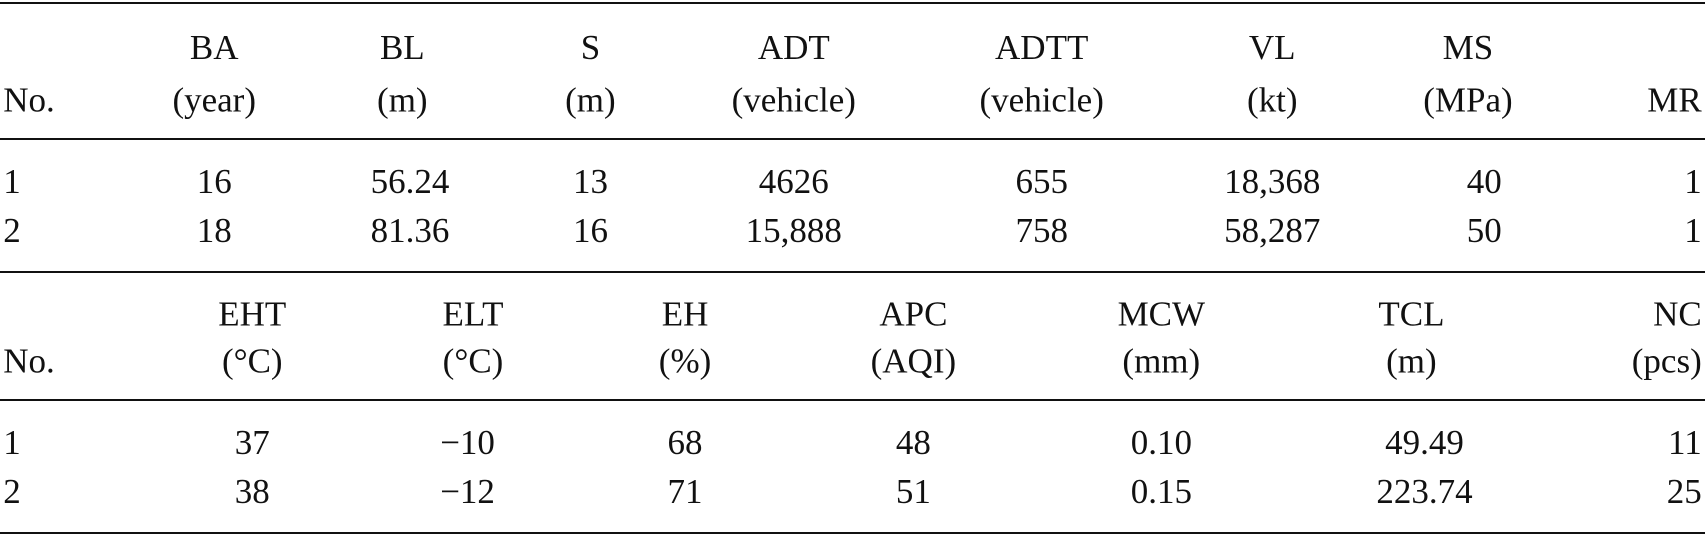  Describe the element at coordinates (1684, 491) in the screenshot. I see `cell: 25` at that location.